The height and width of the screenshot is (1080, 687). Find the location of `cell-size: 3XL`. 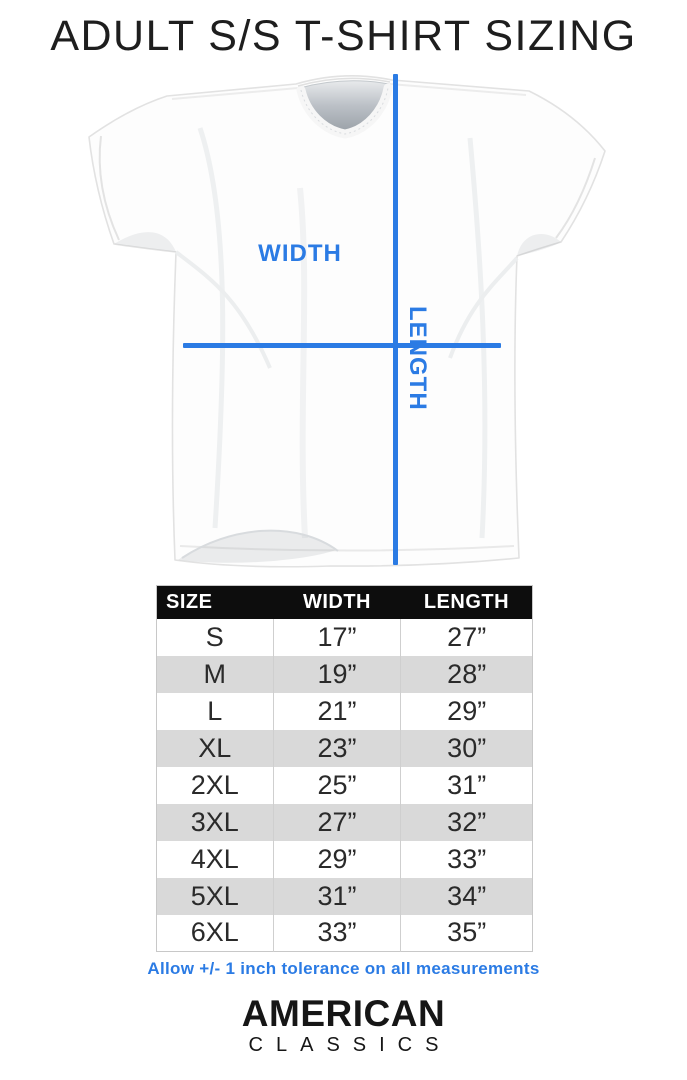

cell-size: 3XL is located at coordinates (214, 821).